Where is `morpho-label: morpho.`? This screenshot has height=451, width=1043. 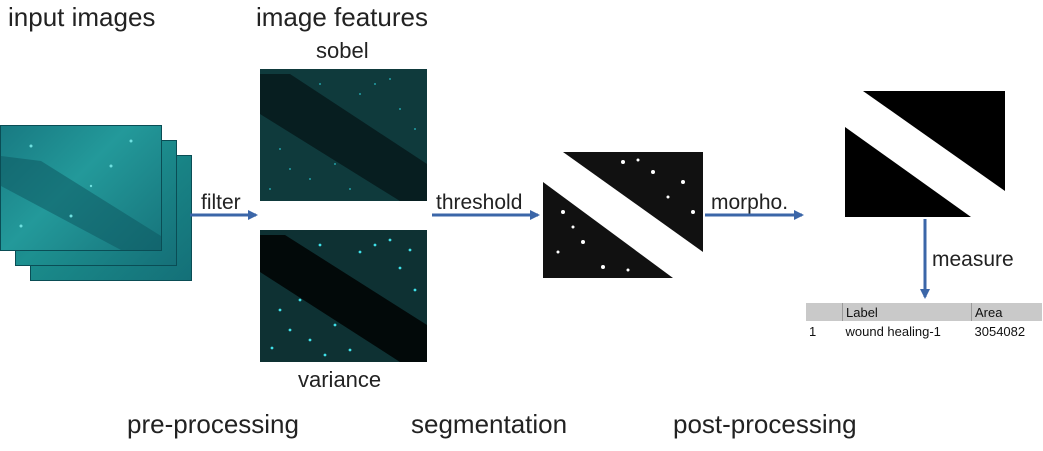 morpho-label: morpho. is located at coordinates (750, 202).